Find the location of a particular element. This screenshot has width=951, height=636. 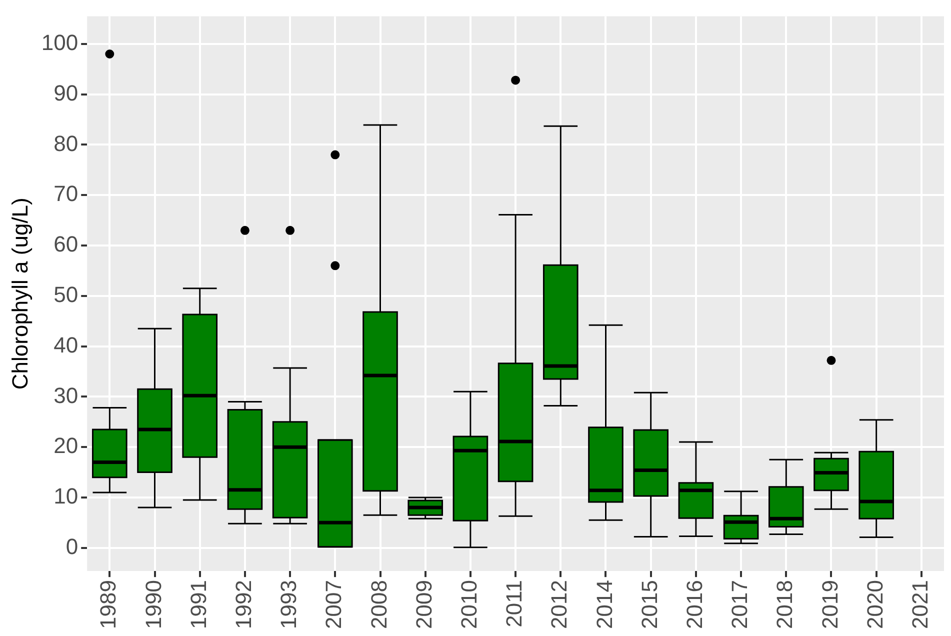

x-tick-label: 2007 is located at coordinates (333, 605).